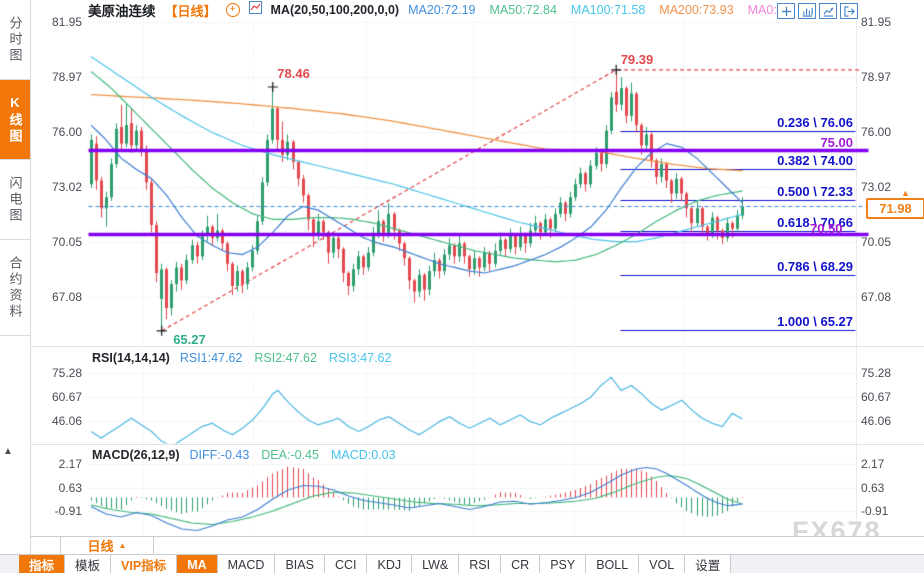  What do you see at coordinates (436, 564) in the screenshot?
I see `toolbar-item-LW&: LW&` at bounding box center [436, 564].